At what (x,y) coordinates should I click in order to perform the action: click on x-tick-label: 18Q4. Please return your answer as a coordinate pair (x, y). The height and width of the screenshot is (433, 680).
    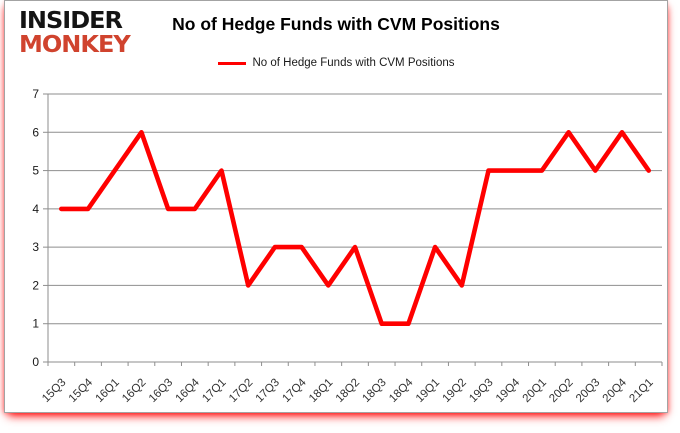
    Looking at the image, I should click on (401, 390).